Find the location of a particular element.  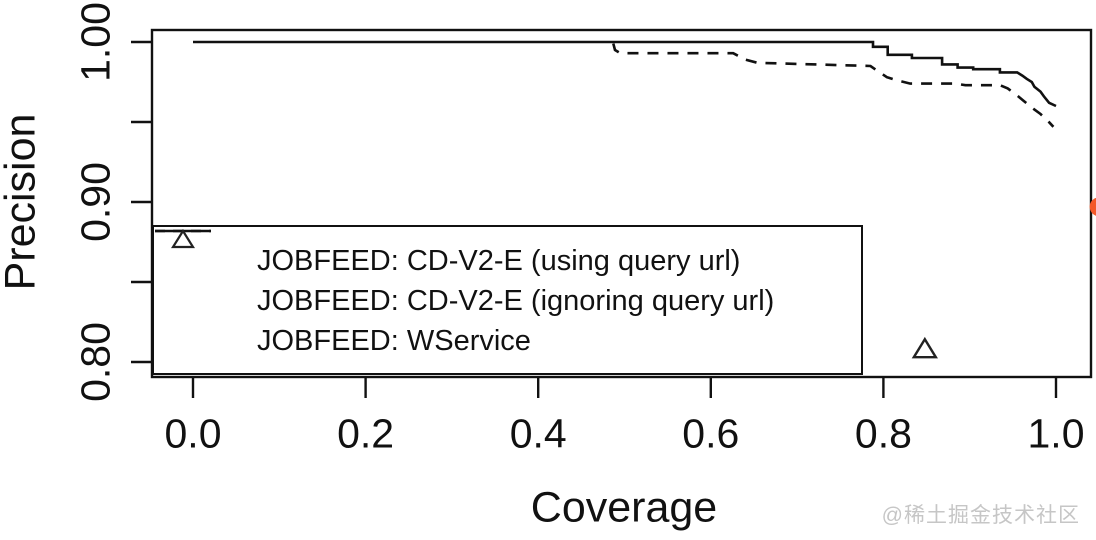

legend-entry-using-query-url: JOBFEED: CD-V2-E (using query url) is located at coordinates (507, 255).